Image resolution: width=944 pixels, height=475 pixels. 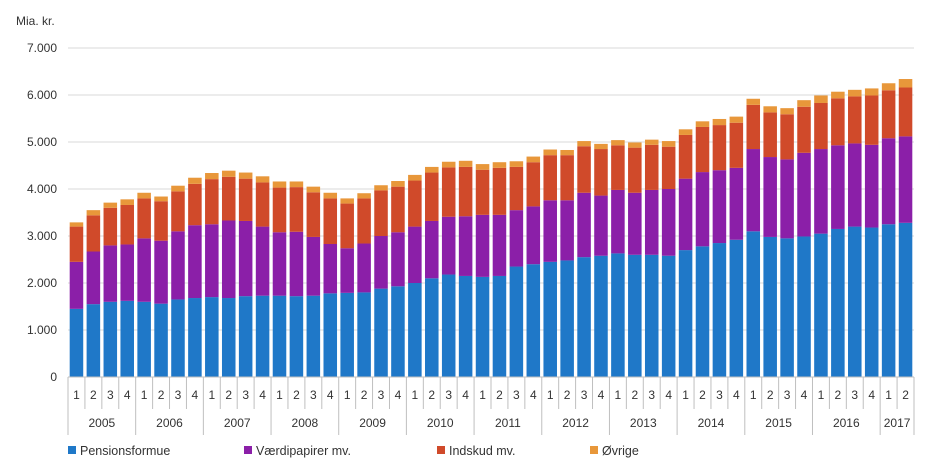 What do you see at coordinates (42, 212) in the screenshot?
I see `y-axis-ticks: 0 1.000 2.000 3.000 4.000 5.000 6.000 7.000` at bounding box center [42, 212].